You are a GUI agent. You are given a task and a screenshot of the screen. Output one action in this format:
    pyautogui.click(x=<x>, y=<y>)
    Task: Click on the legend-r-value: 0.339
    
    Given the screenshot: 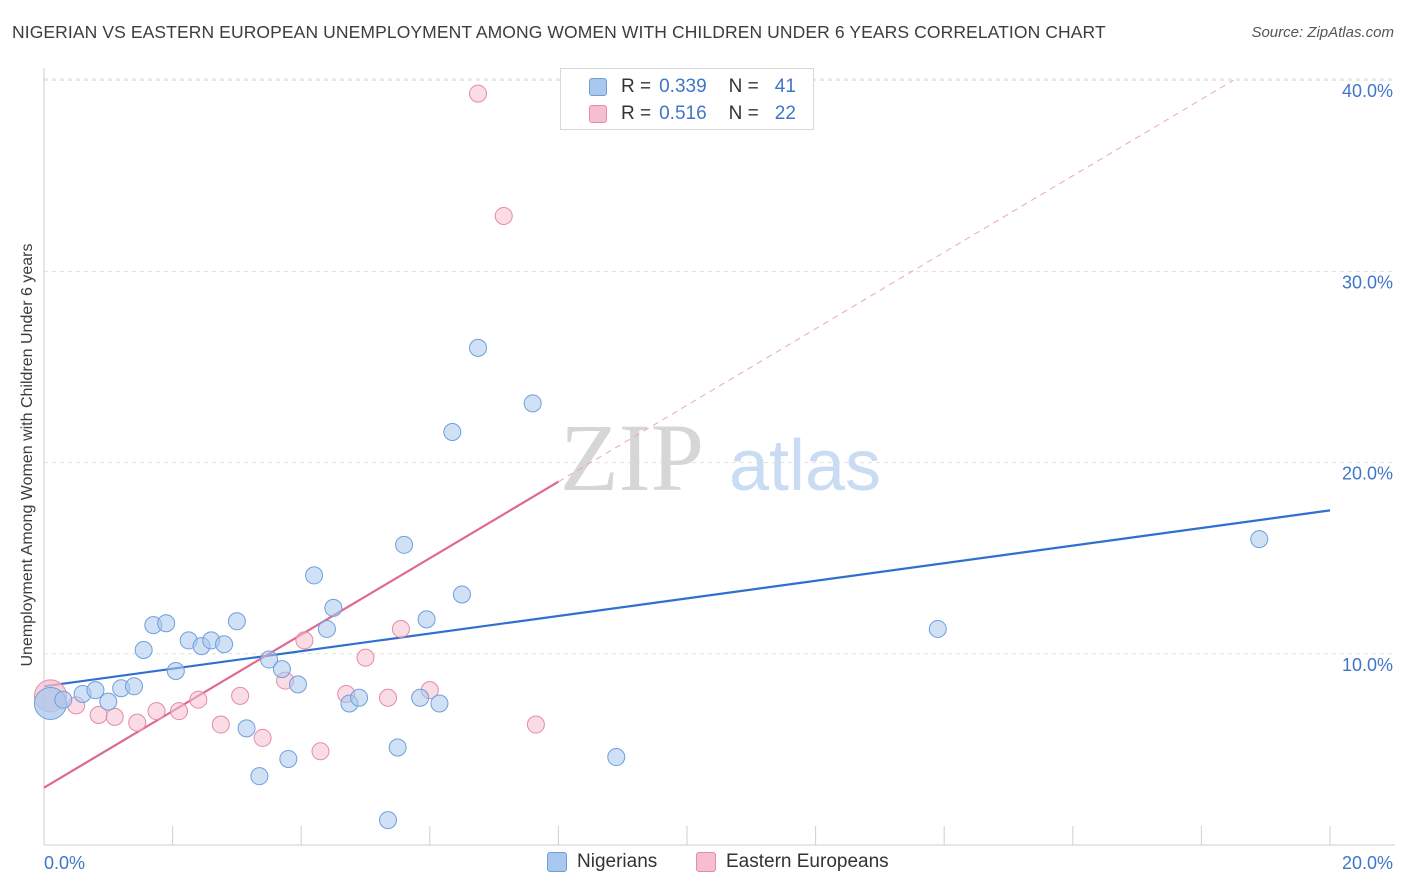 What is the action you would take?
    pyautogui.click(x=683, y=86)
    